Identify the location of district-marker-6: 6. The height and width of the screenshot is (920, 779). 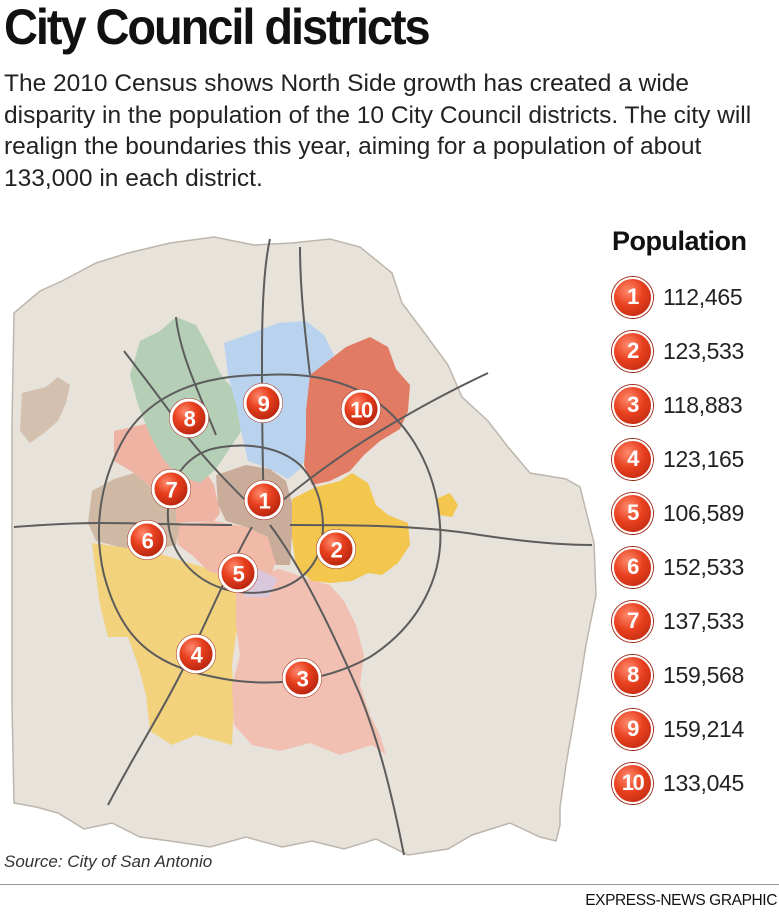
(147, 540).